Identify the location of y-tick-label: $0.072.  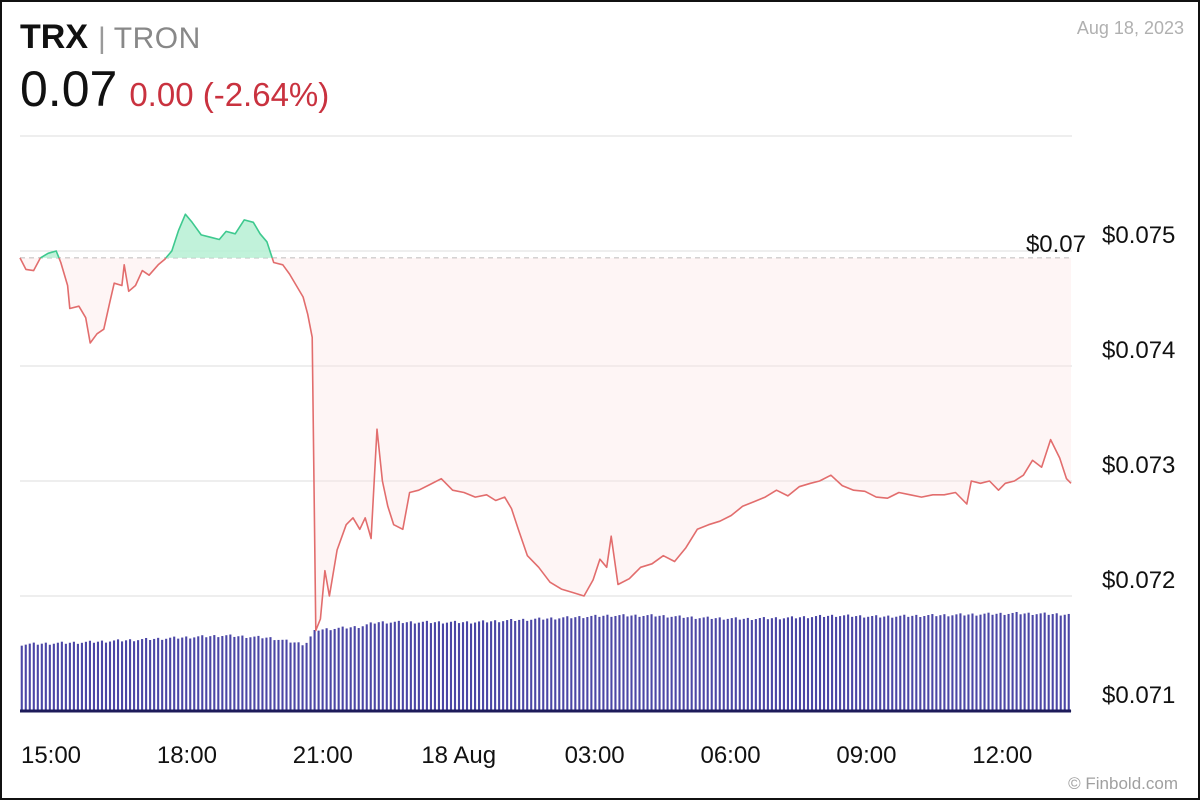
(1138, 580).